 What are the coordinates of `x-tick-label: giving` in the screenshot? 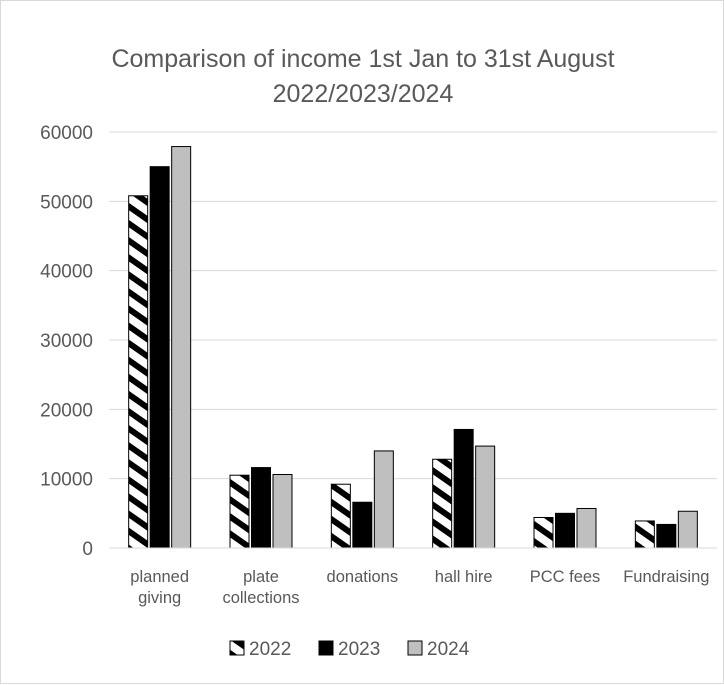 It's located at (159, 598).